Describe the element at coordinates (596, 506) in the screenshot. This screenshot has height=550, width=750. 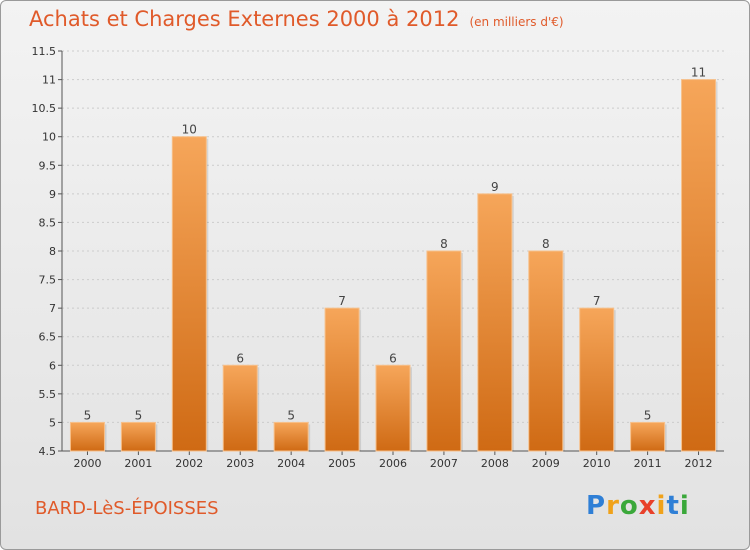
I see `logo-letter: P` at that location.